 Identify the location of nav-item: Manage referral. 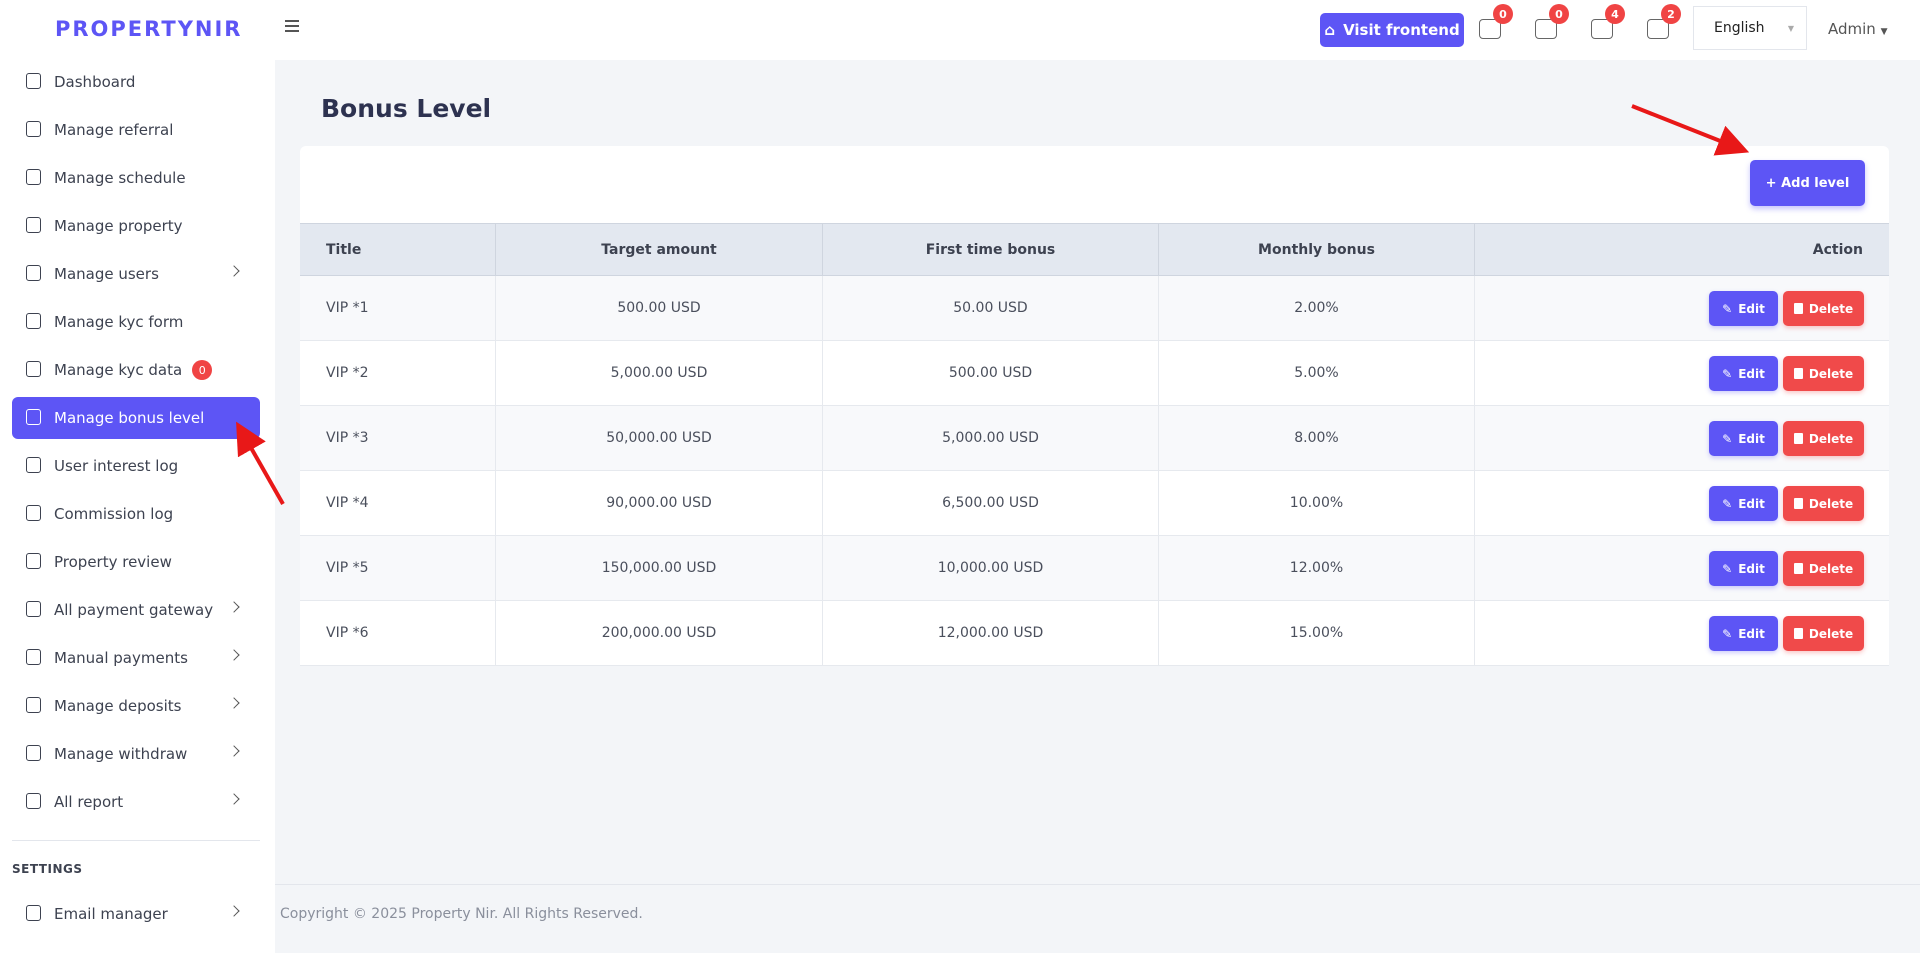
(136, 130).